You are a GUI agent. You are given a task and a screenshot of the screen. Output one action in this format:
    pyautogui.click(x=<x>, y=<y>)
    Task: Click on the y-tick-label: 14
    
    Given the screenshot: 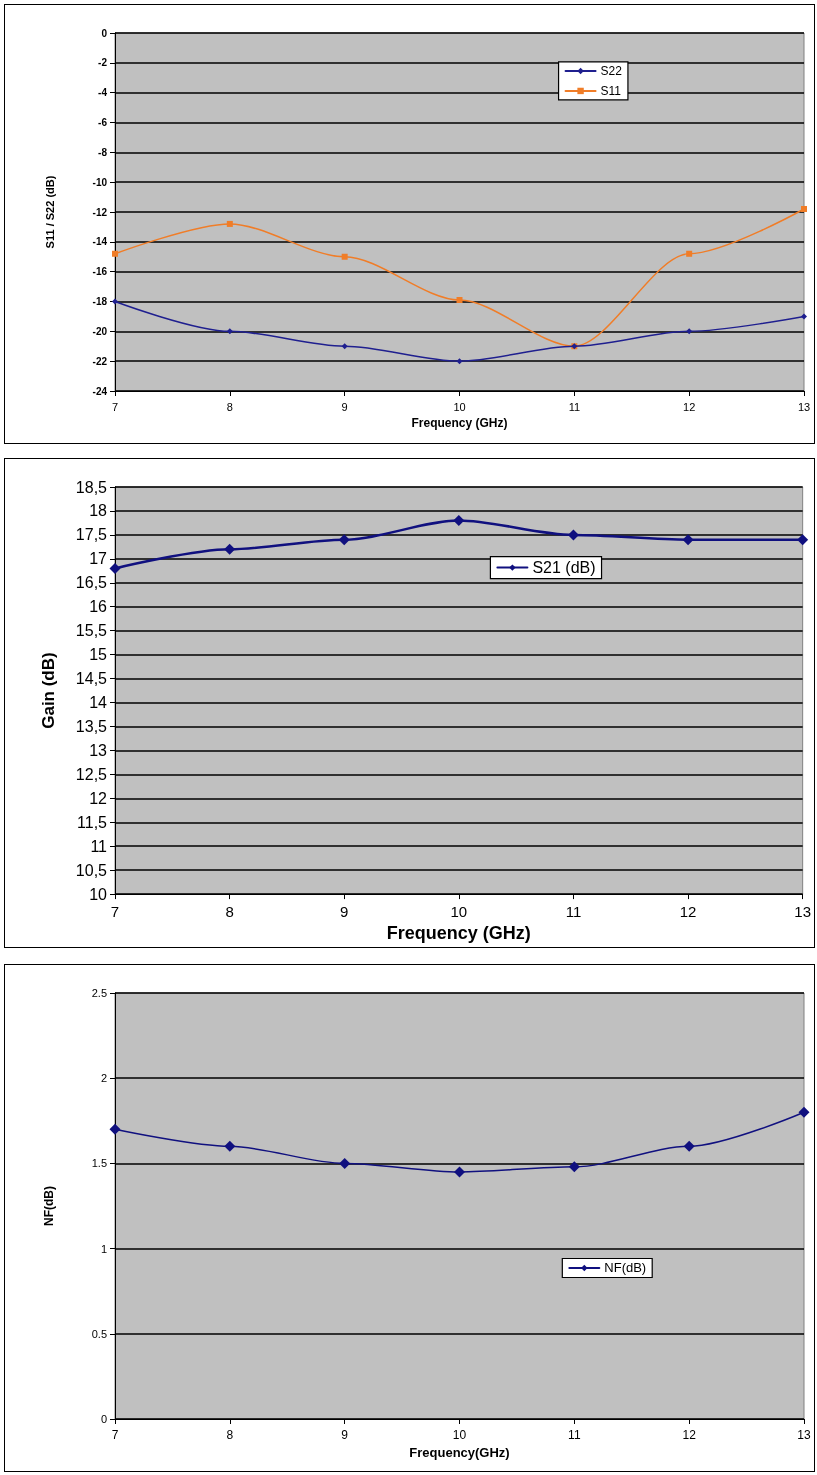 What is the action you would take?
    pyautogui.click(x=98, y=703)
    